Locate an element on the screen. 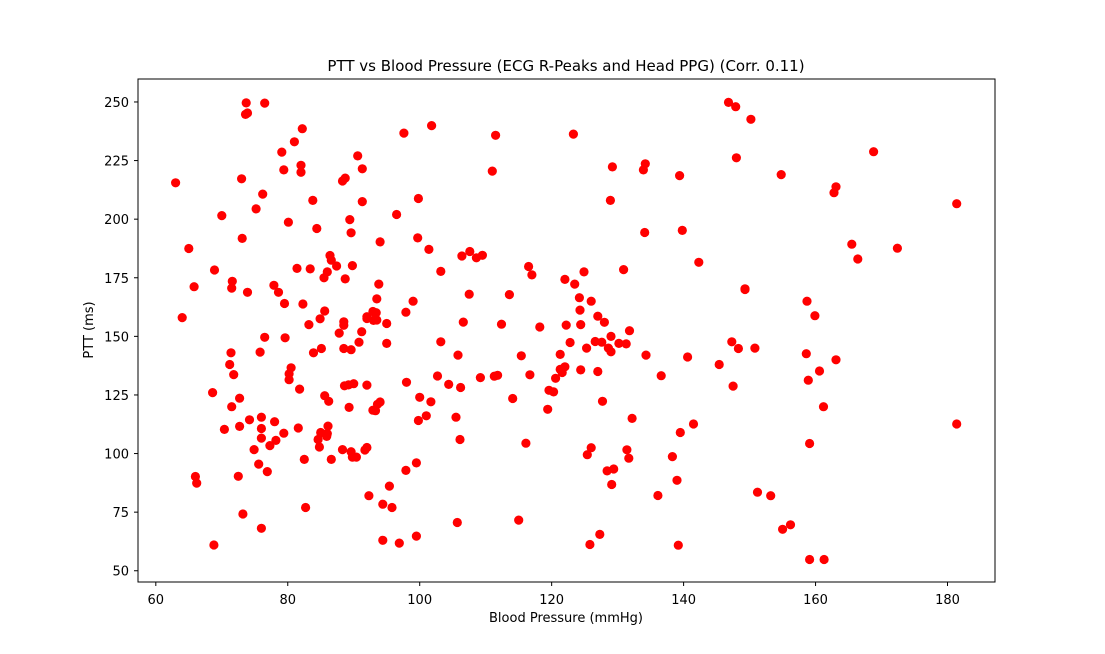 The width and height of the screenshot is (1105, 654). y-tick-label: 250 is located at coordinates (116, 103).